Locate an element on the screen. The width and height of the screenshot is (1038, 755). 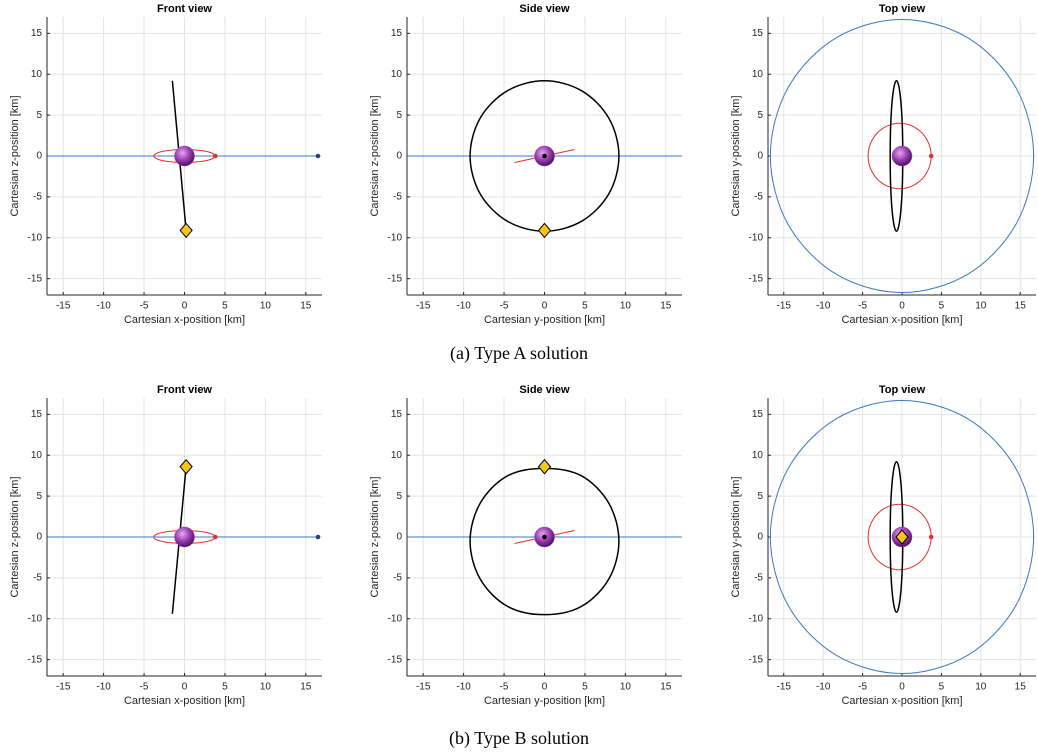
panel-title: Front view is located at coordinates (184, 9).